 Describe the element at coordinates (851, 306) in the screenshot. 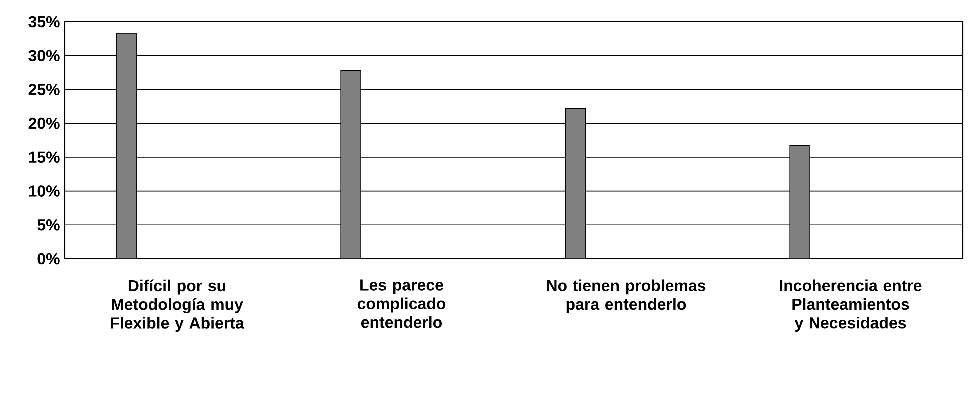

I see `x-tick-label: Incoherencia entre Planteamientos y Necesidades` at that location.